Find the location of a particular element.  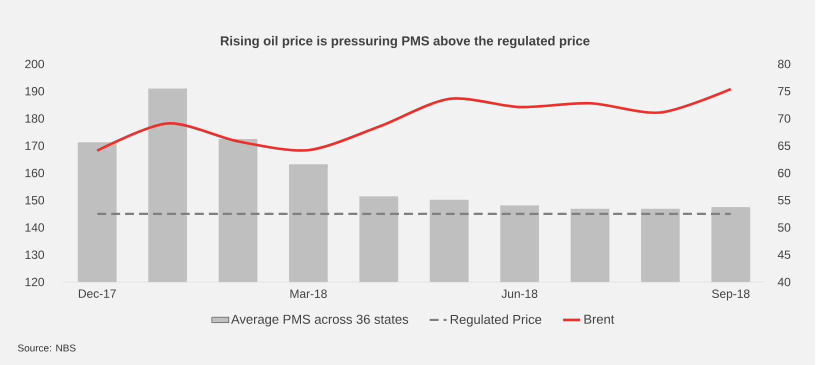

y-tick-label: 140 is located at coordinates (34, 227).